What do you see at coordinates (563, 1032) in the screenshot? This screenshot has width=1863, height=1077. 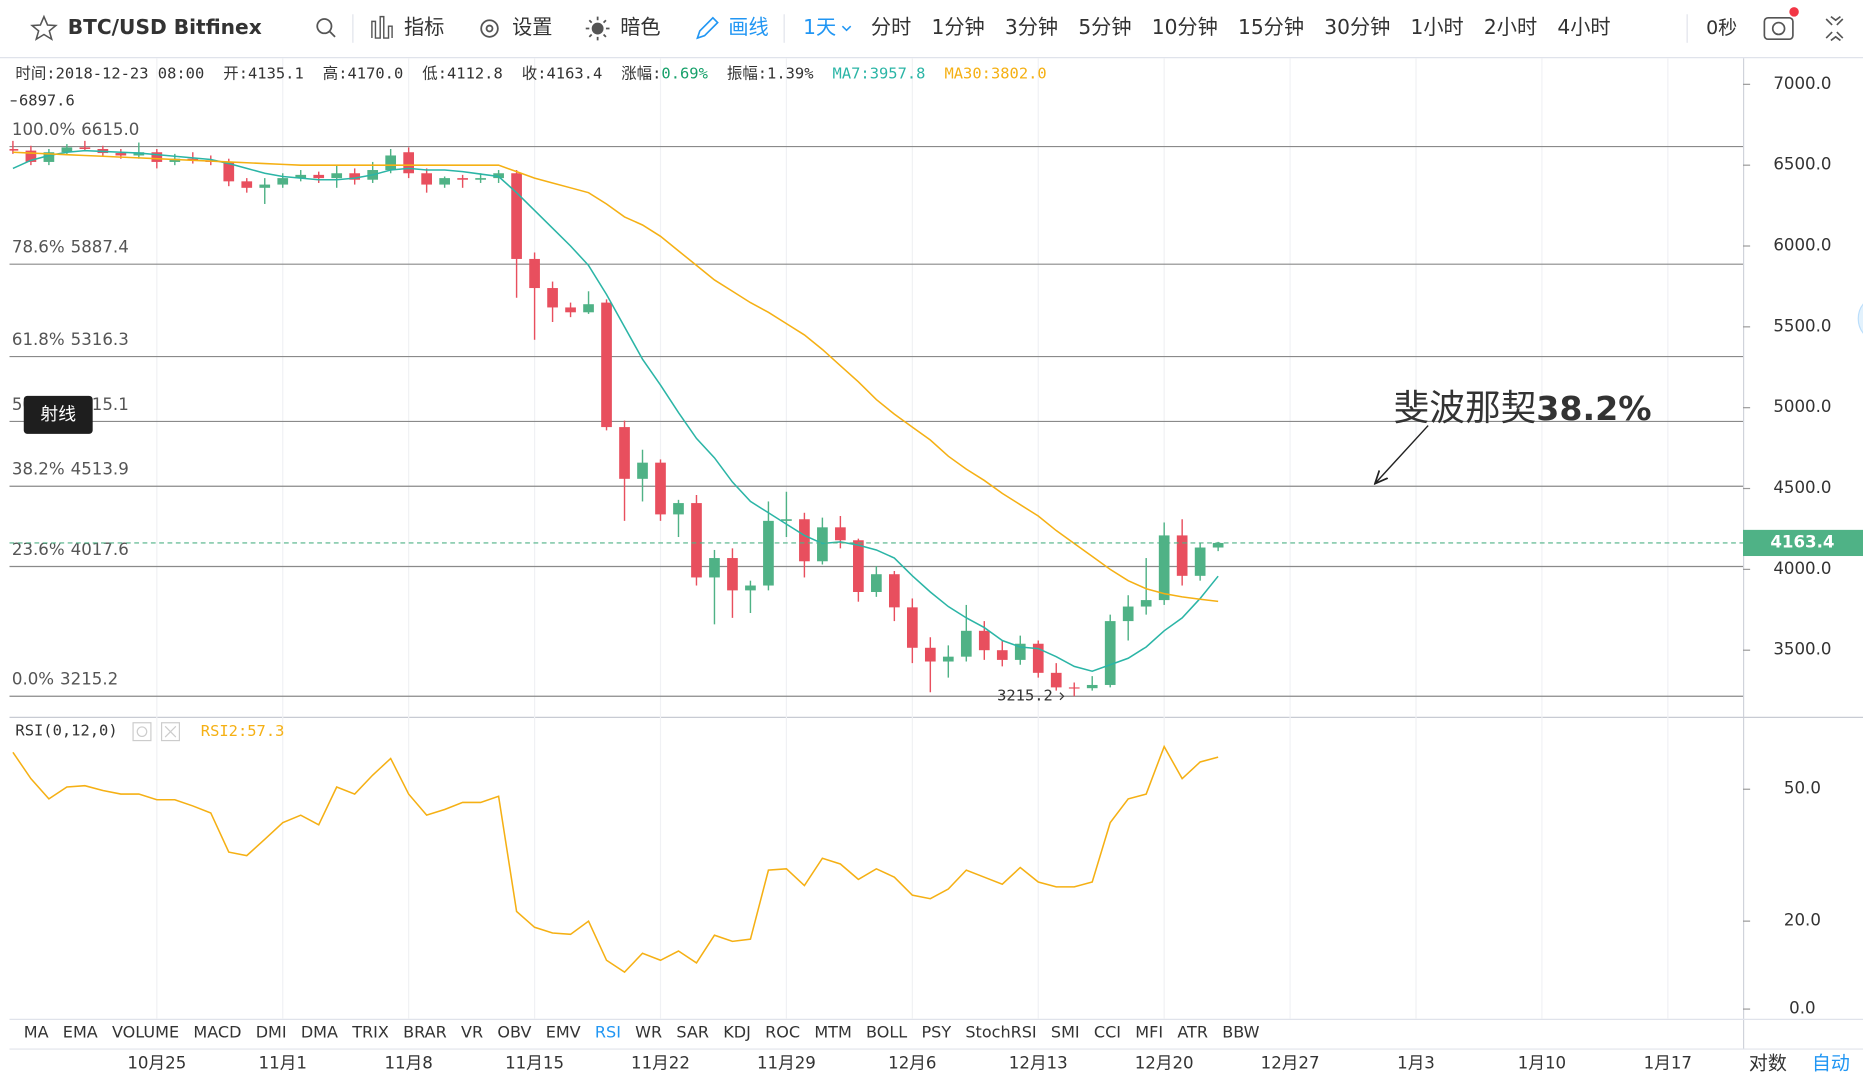 I see `indicator-tab: EMV` at bounding box center [563, 1032].